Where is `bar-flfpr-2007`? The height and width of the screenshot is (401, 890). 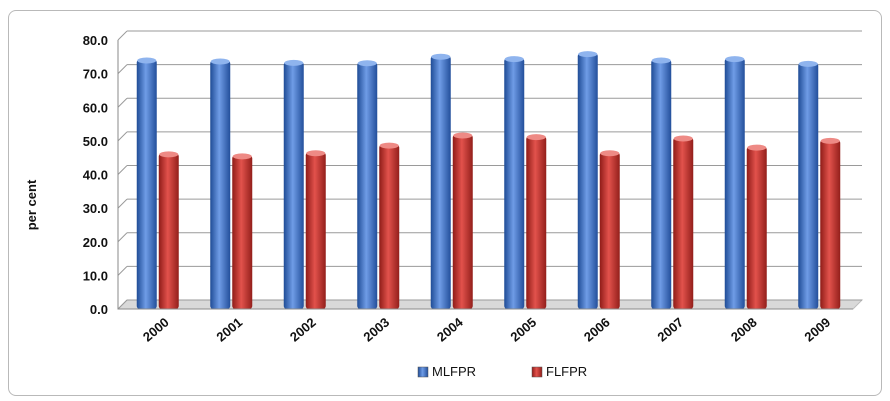
bar-flfpr-2007 is located at coordinates (683, 222).